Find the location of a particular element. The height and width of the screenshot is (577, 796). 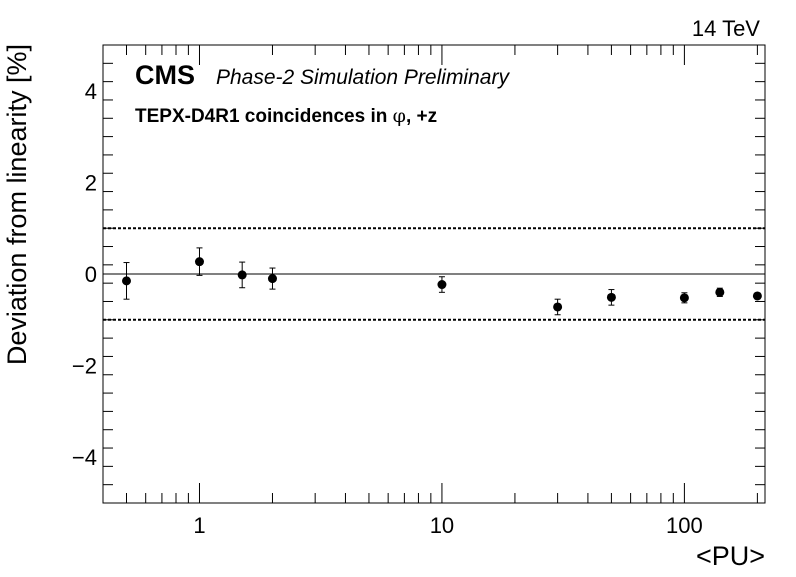

y-axis-title: Deviation from linearity [%] is located at coordinates (17, 204).